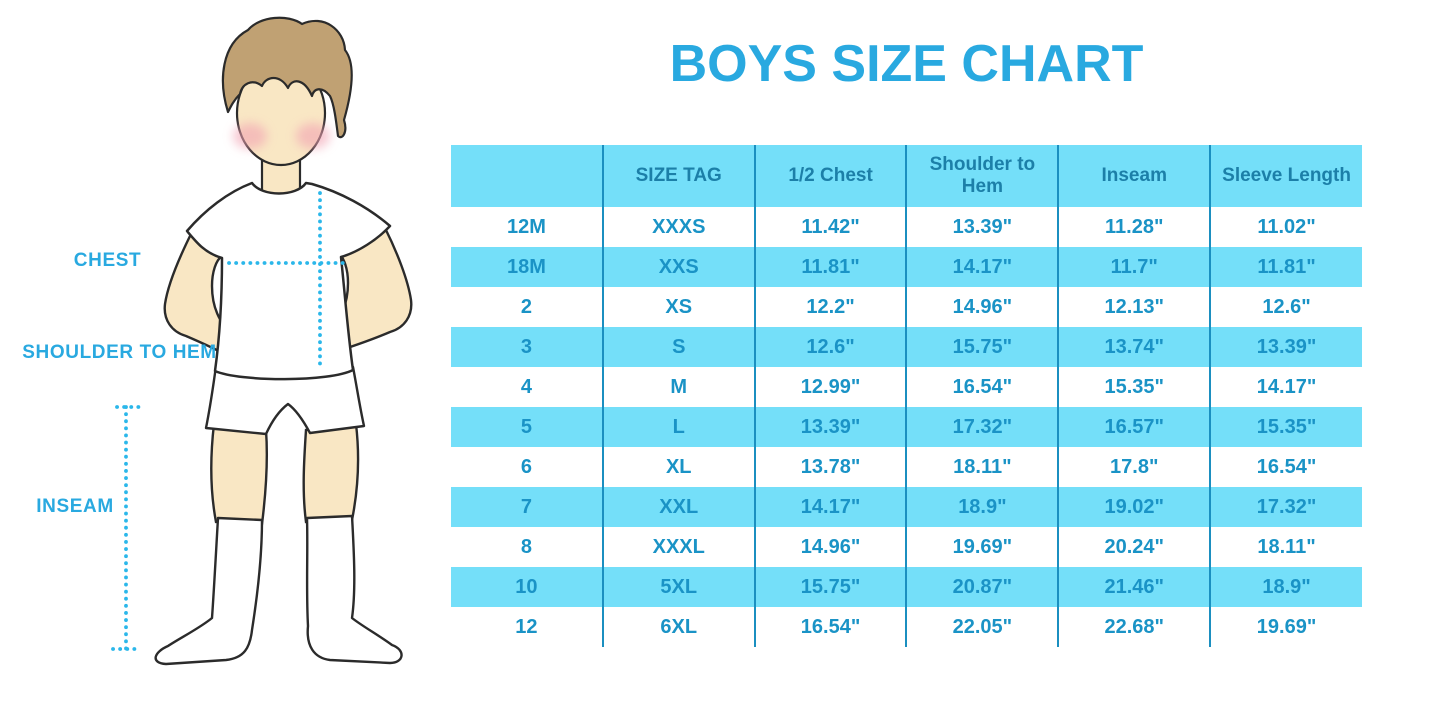 This screenshot has height=723, width=1445. What do you see at coordinates (526, 626) in the screenshot?
I see `row-size-label: 12` at bounding box center [526, 626].